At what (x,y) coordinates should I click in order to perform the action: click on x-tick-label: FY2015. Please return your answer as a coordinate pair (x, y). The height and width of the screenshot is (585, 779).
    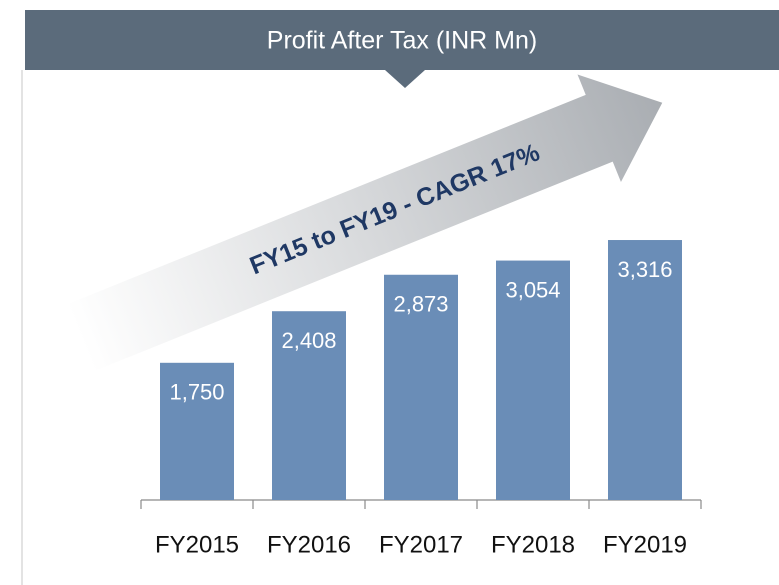
    Looking at the image, I should click on (197, 544).